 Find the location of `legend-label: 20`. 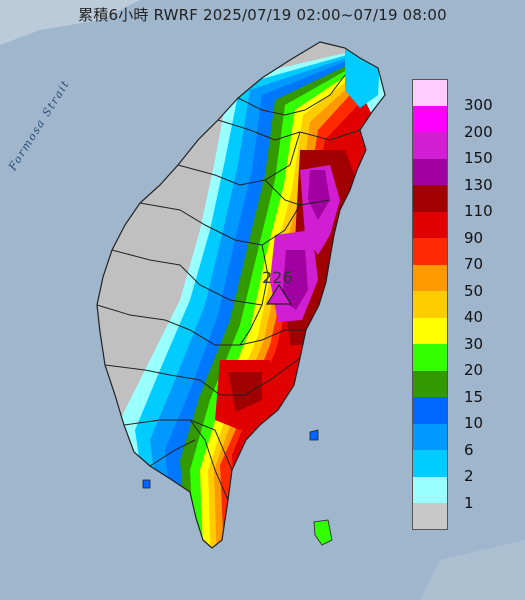

legend-label: 20 is located at coordinates (474, 370).